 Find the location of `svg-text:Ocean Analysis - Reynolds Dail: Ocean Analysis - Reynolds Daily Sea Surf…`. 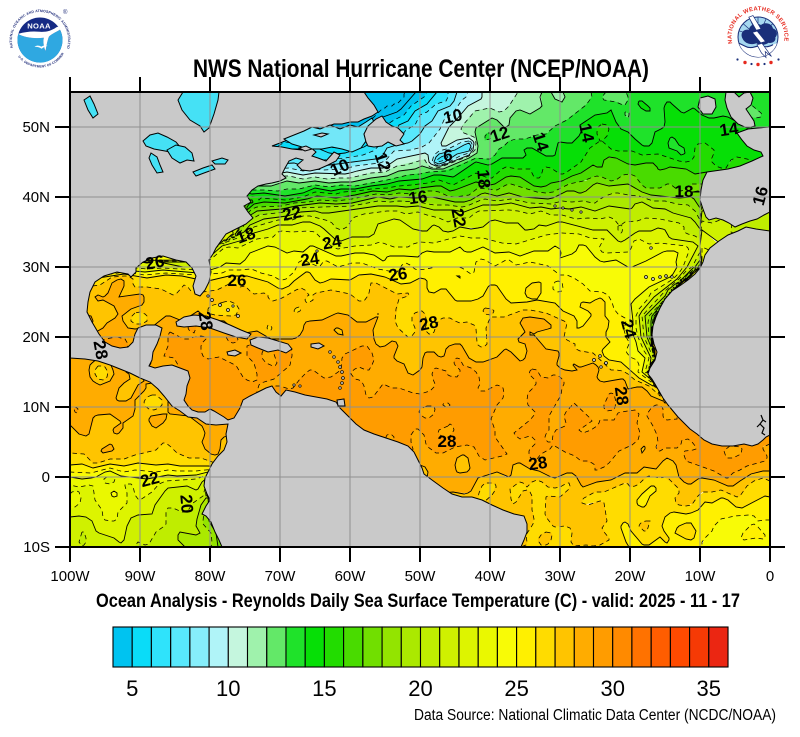

svg-text:Ocean Analysis - Reynolds Dail: Ocean Analysis - Reynolds Daily Sea Surf… is located at coordinates (418, 601).